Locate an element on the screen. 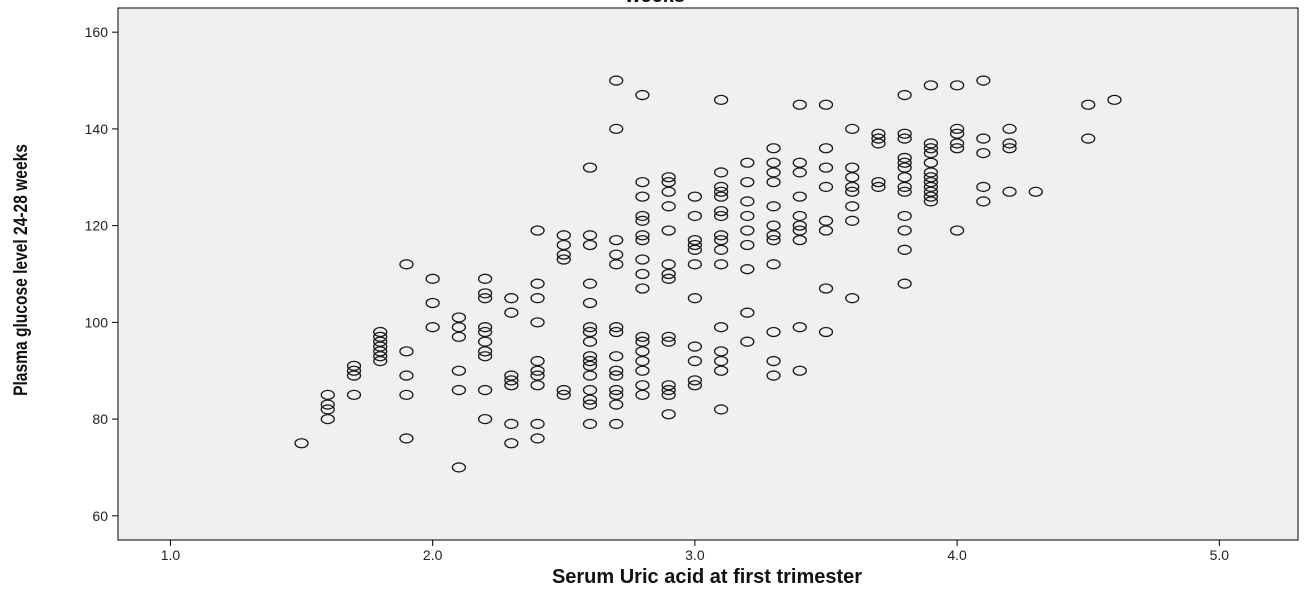 Image resolution: width=1309 pixels, height=595 pixels. y-tick-label: 160 is located at coordinates (97, 32).